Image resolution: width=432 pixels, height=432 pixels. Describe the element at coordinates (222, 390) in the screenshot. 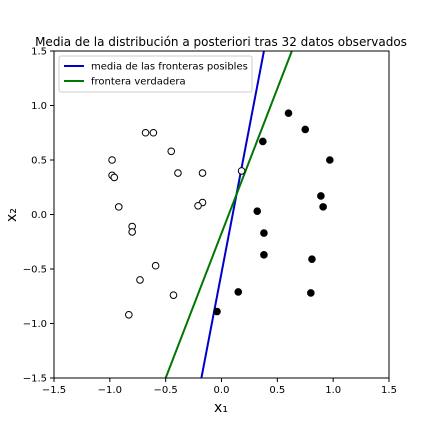

I see `x-tick-label-3: 0.0` at that location.